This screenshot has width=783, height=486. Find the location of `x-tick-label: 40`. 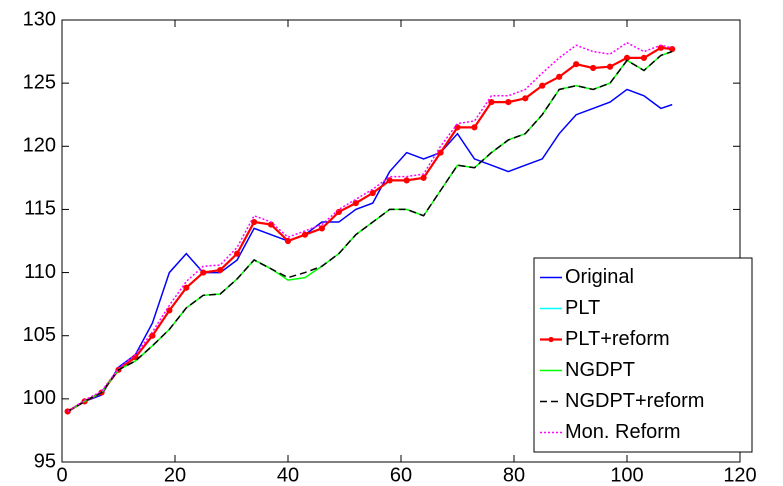

x-tick-label: 40 is located at coordinates (288, 475).